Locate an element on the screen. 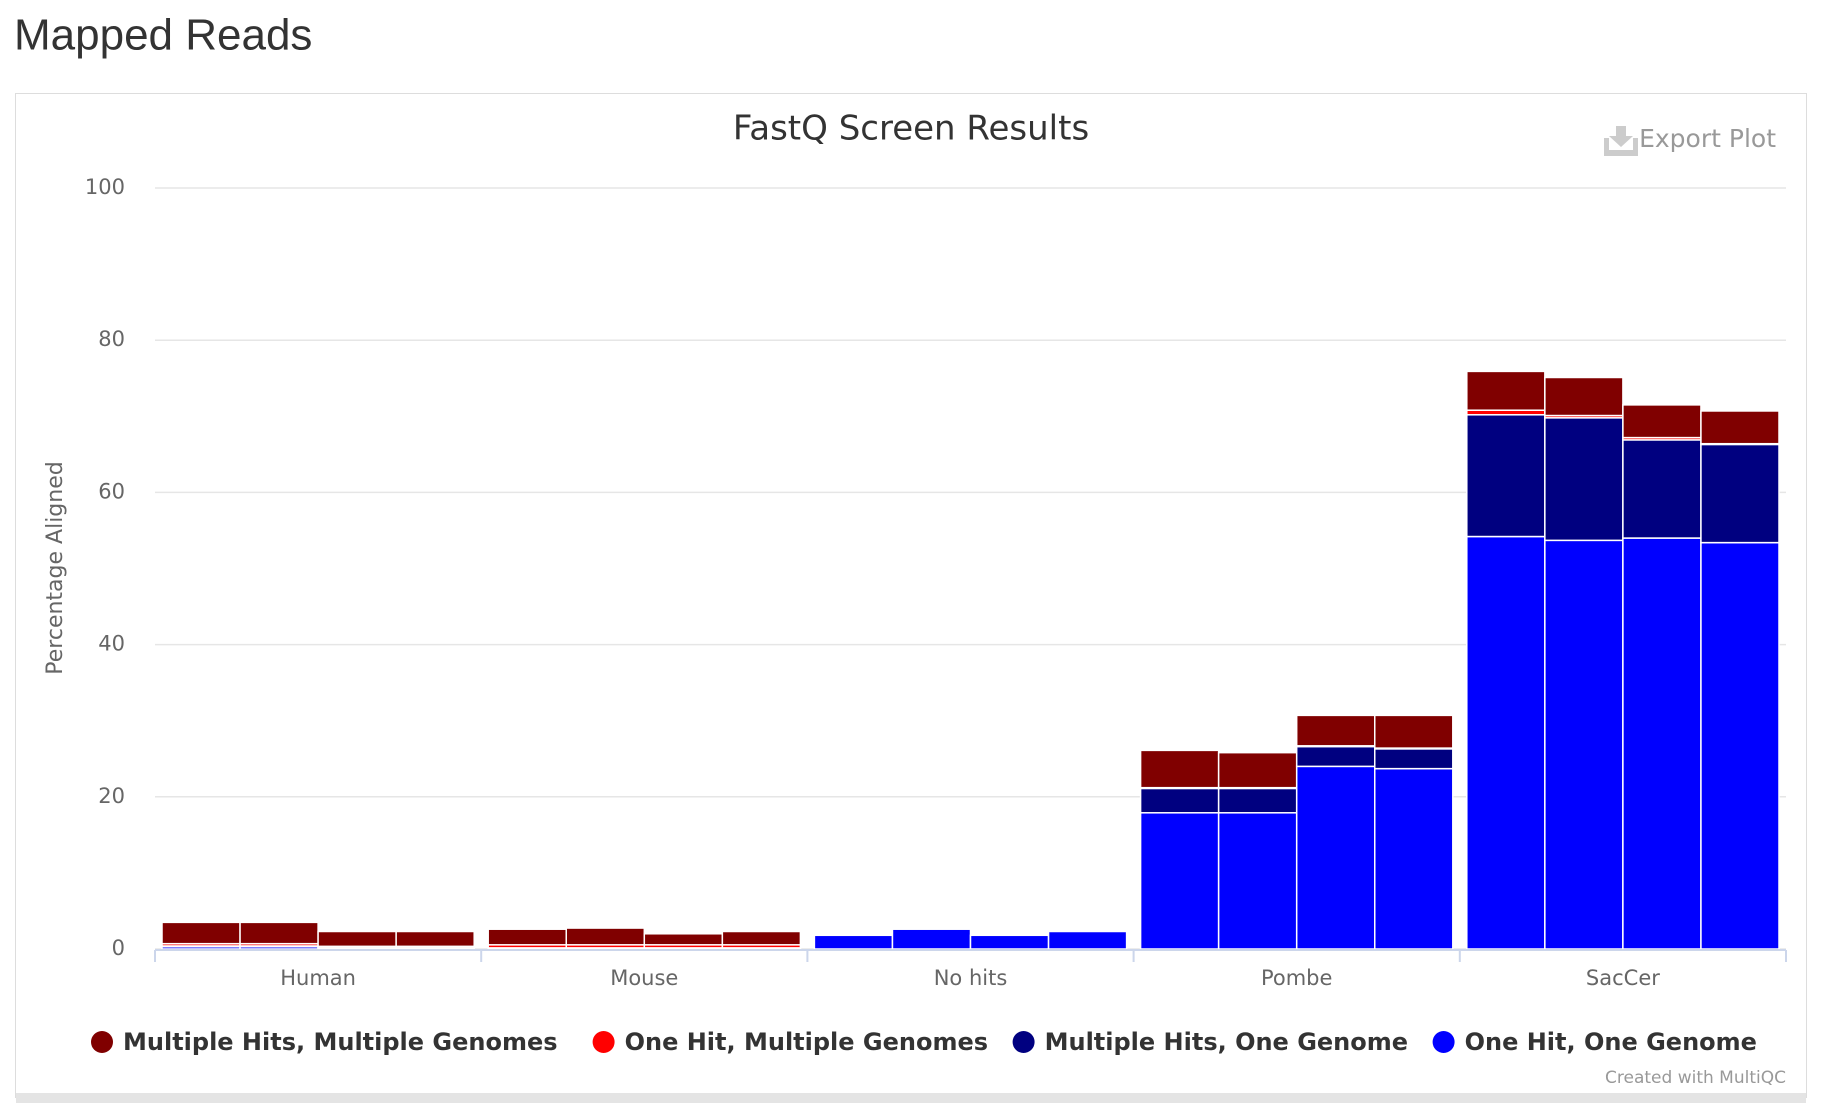 The image size is (1822, 1108). chart-title: FastQ Screen Results is located at coordinates (911, 129).